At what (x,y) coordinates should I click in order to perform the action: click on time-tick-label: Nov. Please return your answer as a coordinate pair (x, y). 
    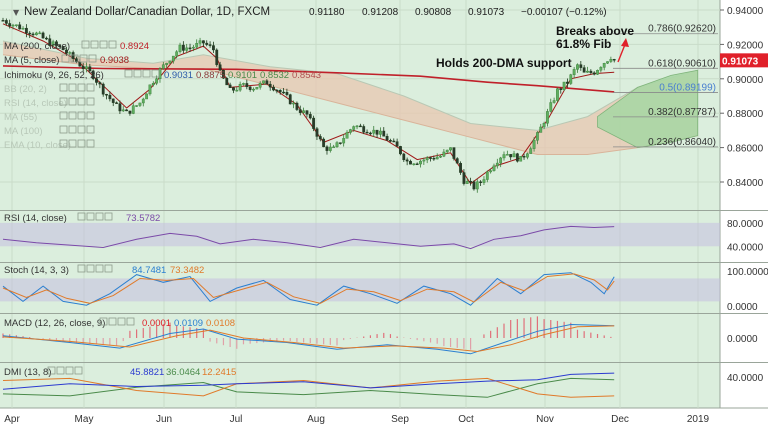
    Looking at the image, I should click on (545, 419).